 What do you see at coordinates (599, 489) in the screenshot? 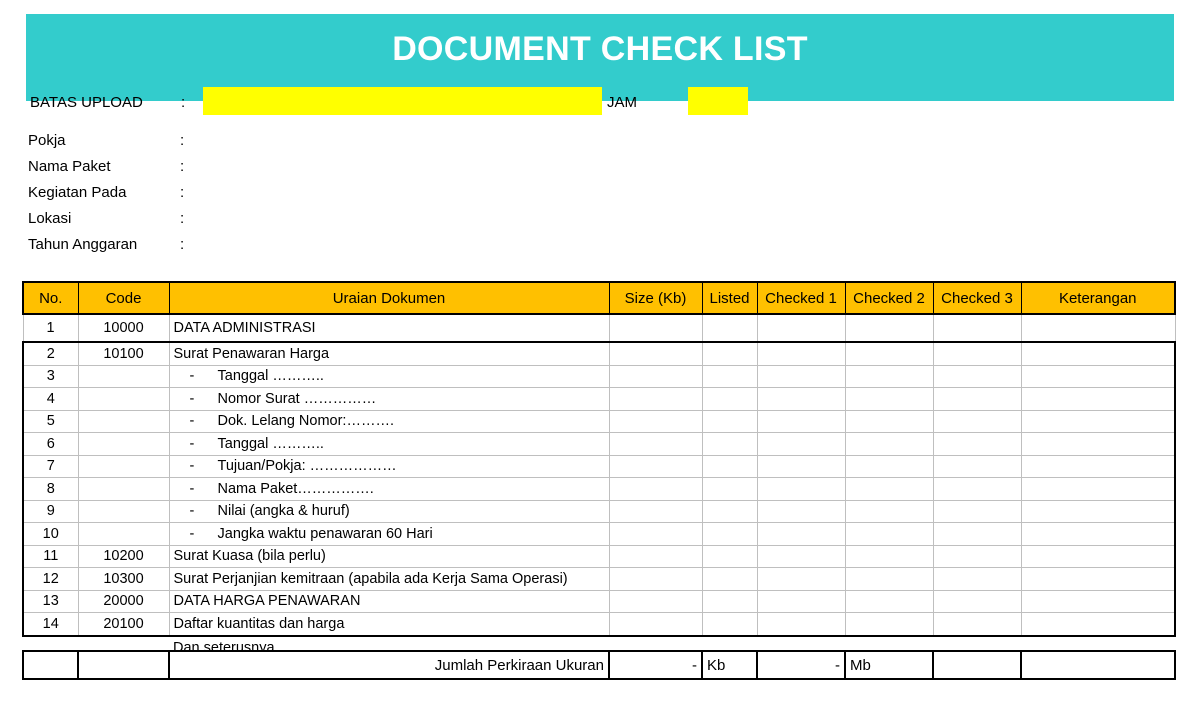
I see `table-row: 8 - Nama Paket…………….` at bounding box center [599, 489].